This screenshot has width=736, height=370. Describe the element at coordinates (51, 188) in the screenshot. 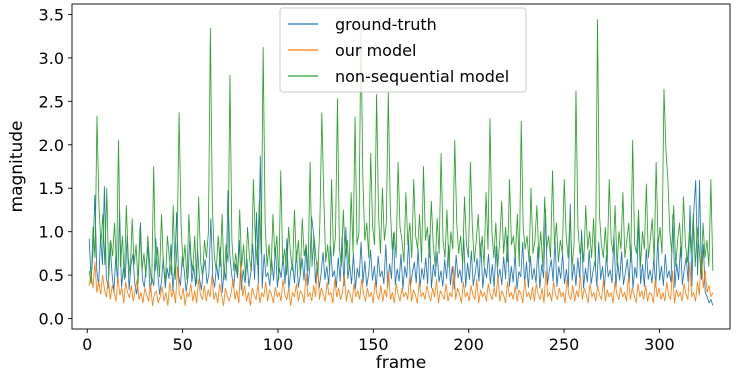

I see `y-tick-label: 1.5` at that location.